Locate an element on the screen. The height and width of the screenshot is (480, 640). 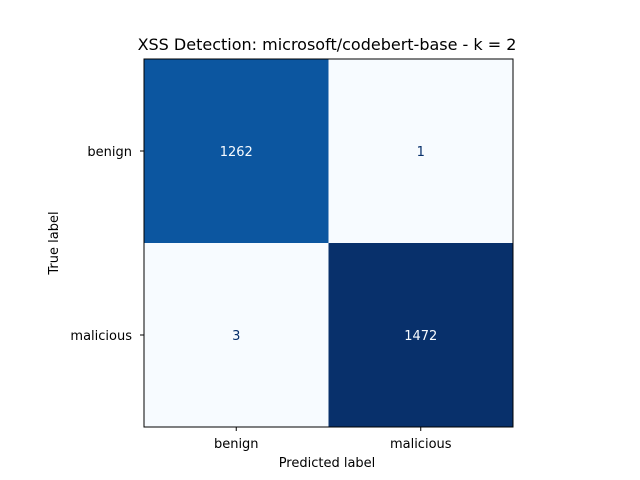
y-axis-label: True label is located at coordinates (54, 243).